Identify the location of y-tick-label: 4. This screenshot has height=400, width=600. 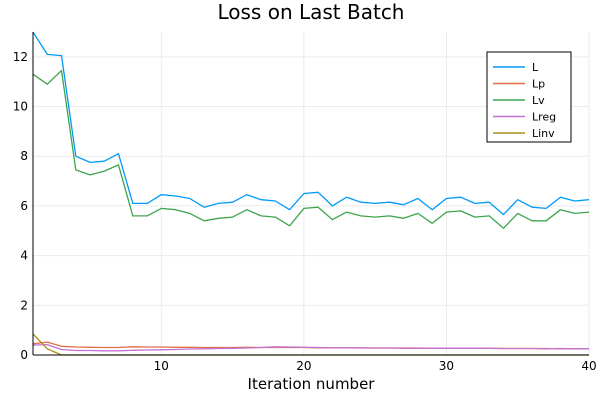
(24, 256).